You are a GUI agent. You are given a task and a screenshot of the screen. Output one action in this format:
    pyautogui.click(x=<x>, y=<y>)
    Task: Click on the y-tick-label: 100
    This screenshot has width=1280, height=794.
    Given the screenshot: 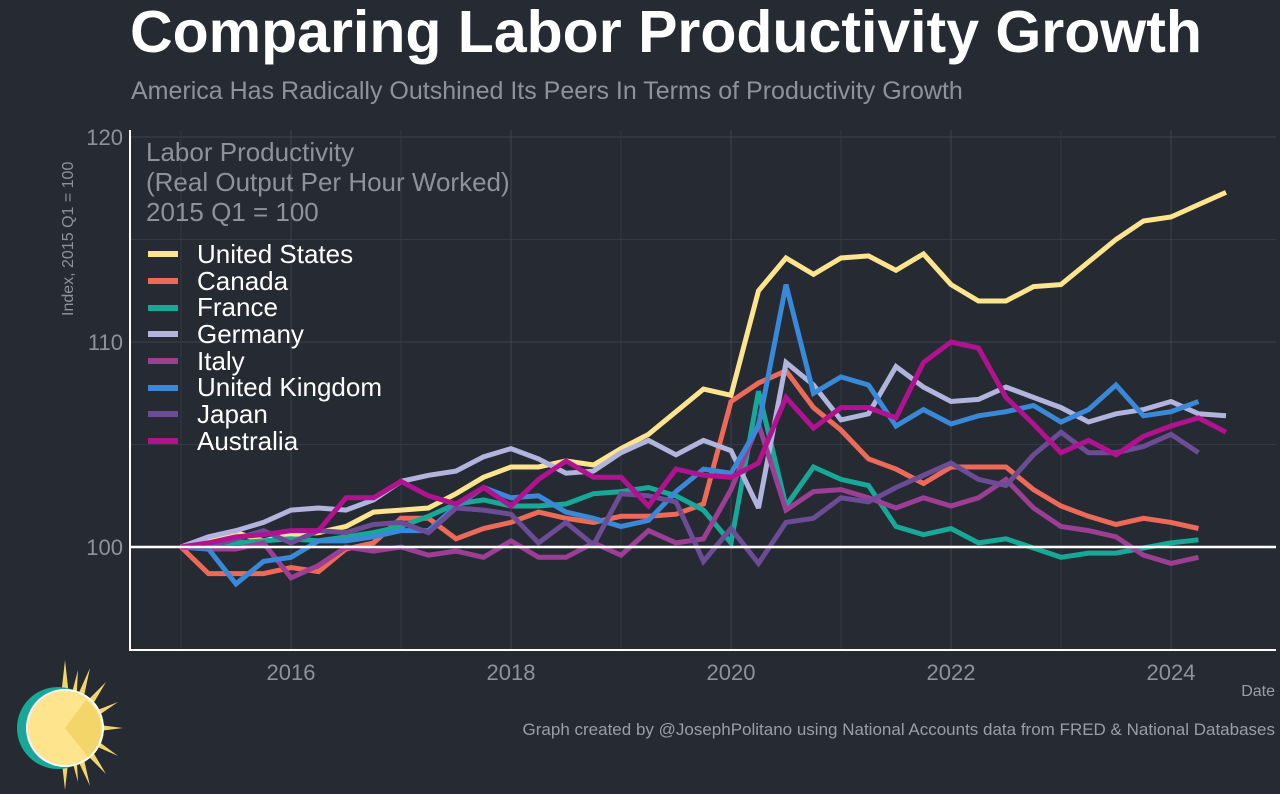 What is the action you would take?
    pyautogui.click(x=104, y=547)
    